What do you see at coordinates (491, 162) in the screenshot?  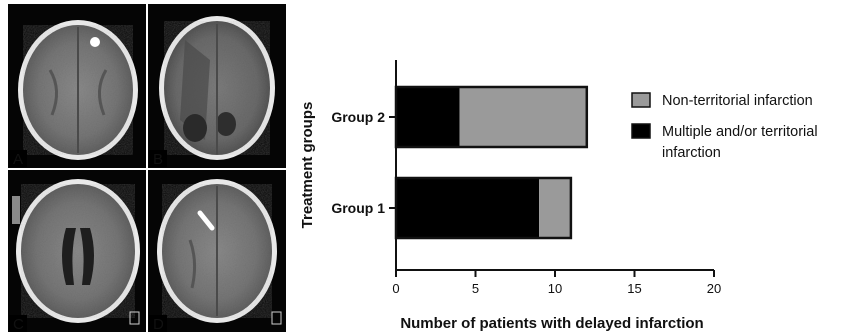 I see `plot-area` at bounding box center [491, 162].